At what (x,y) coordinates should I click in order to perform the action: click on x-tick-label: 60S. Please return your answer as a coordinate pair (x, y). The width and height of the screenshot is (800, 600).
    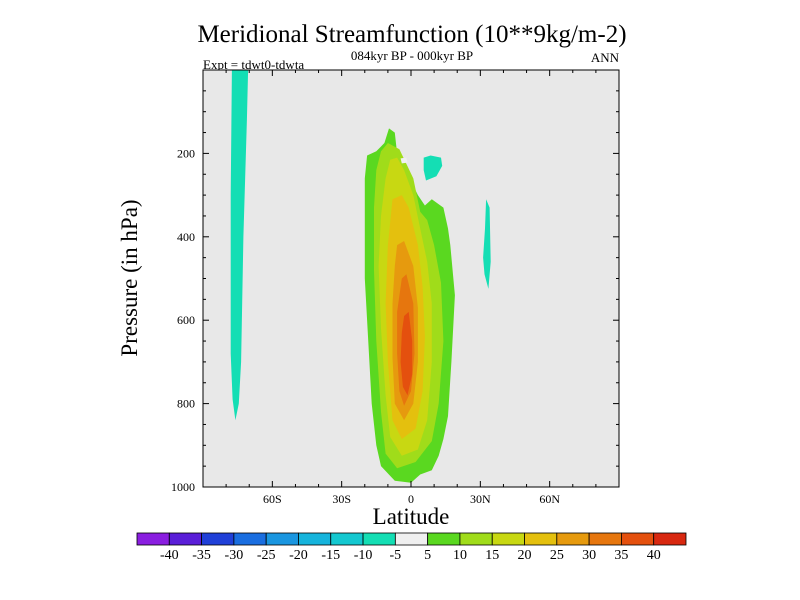
    Looking at the image, I should click on (272, 499).